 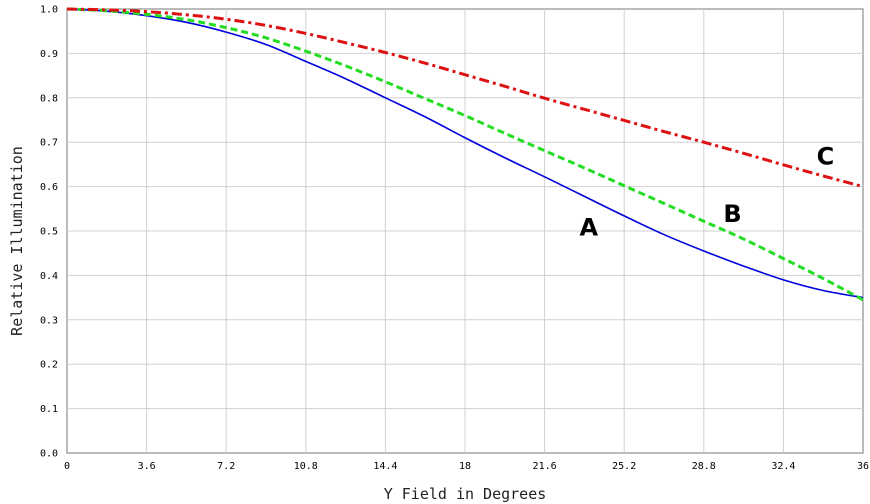 What do you see at coordinates (704, 466) in the screenshot?
I see `x-tick-label: 28.8` at bounding box center [704, 466].